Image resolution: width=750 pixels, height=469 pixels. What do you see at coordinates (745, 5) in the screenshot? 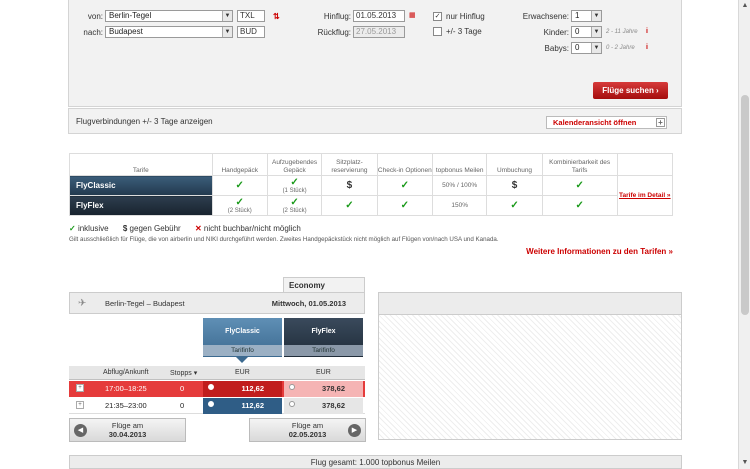
I see `scroll-up-icon: ▲` at bounding box center [745, 5].